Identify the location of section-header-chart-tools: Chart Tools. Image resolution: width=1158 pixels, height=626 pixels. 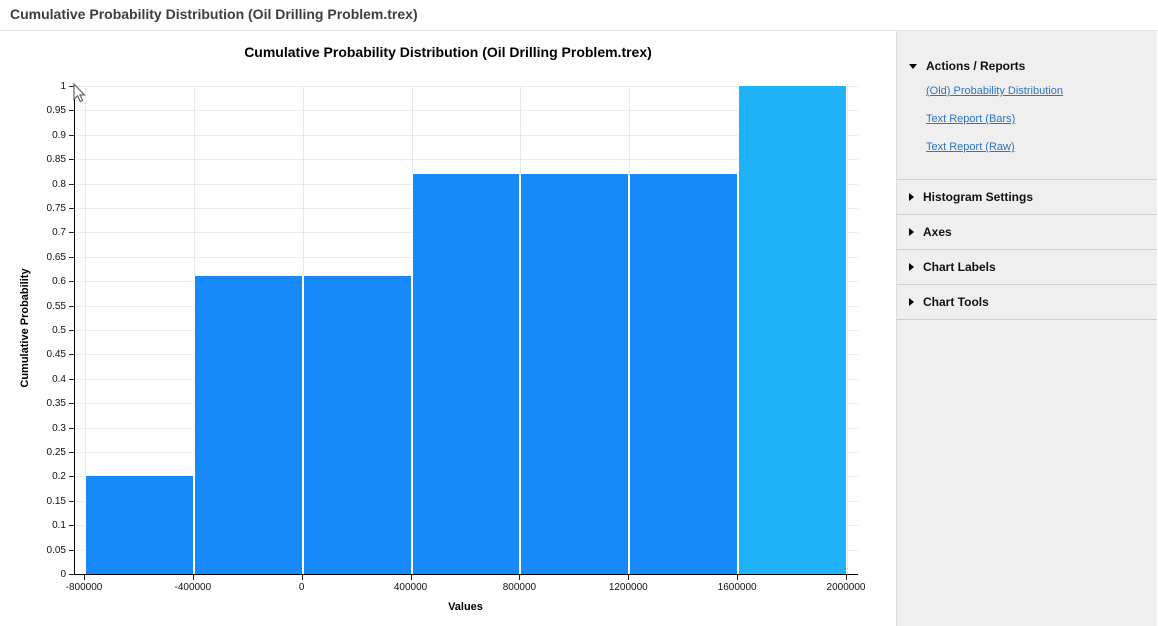
(1027, 302).